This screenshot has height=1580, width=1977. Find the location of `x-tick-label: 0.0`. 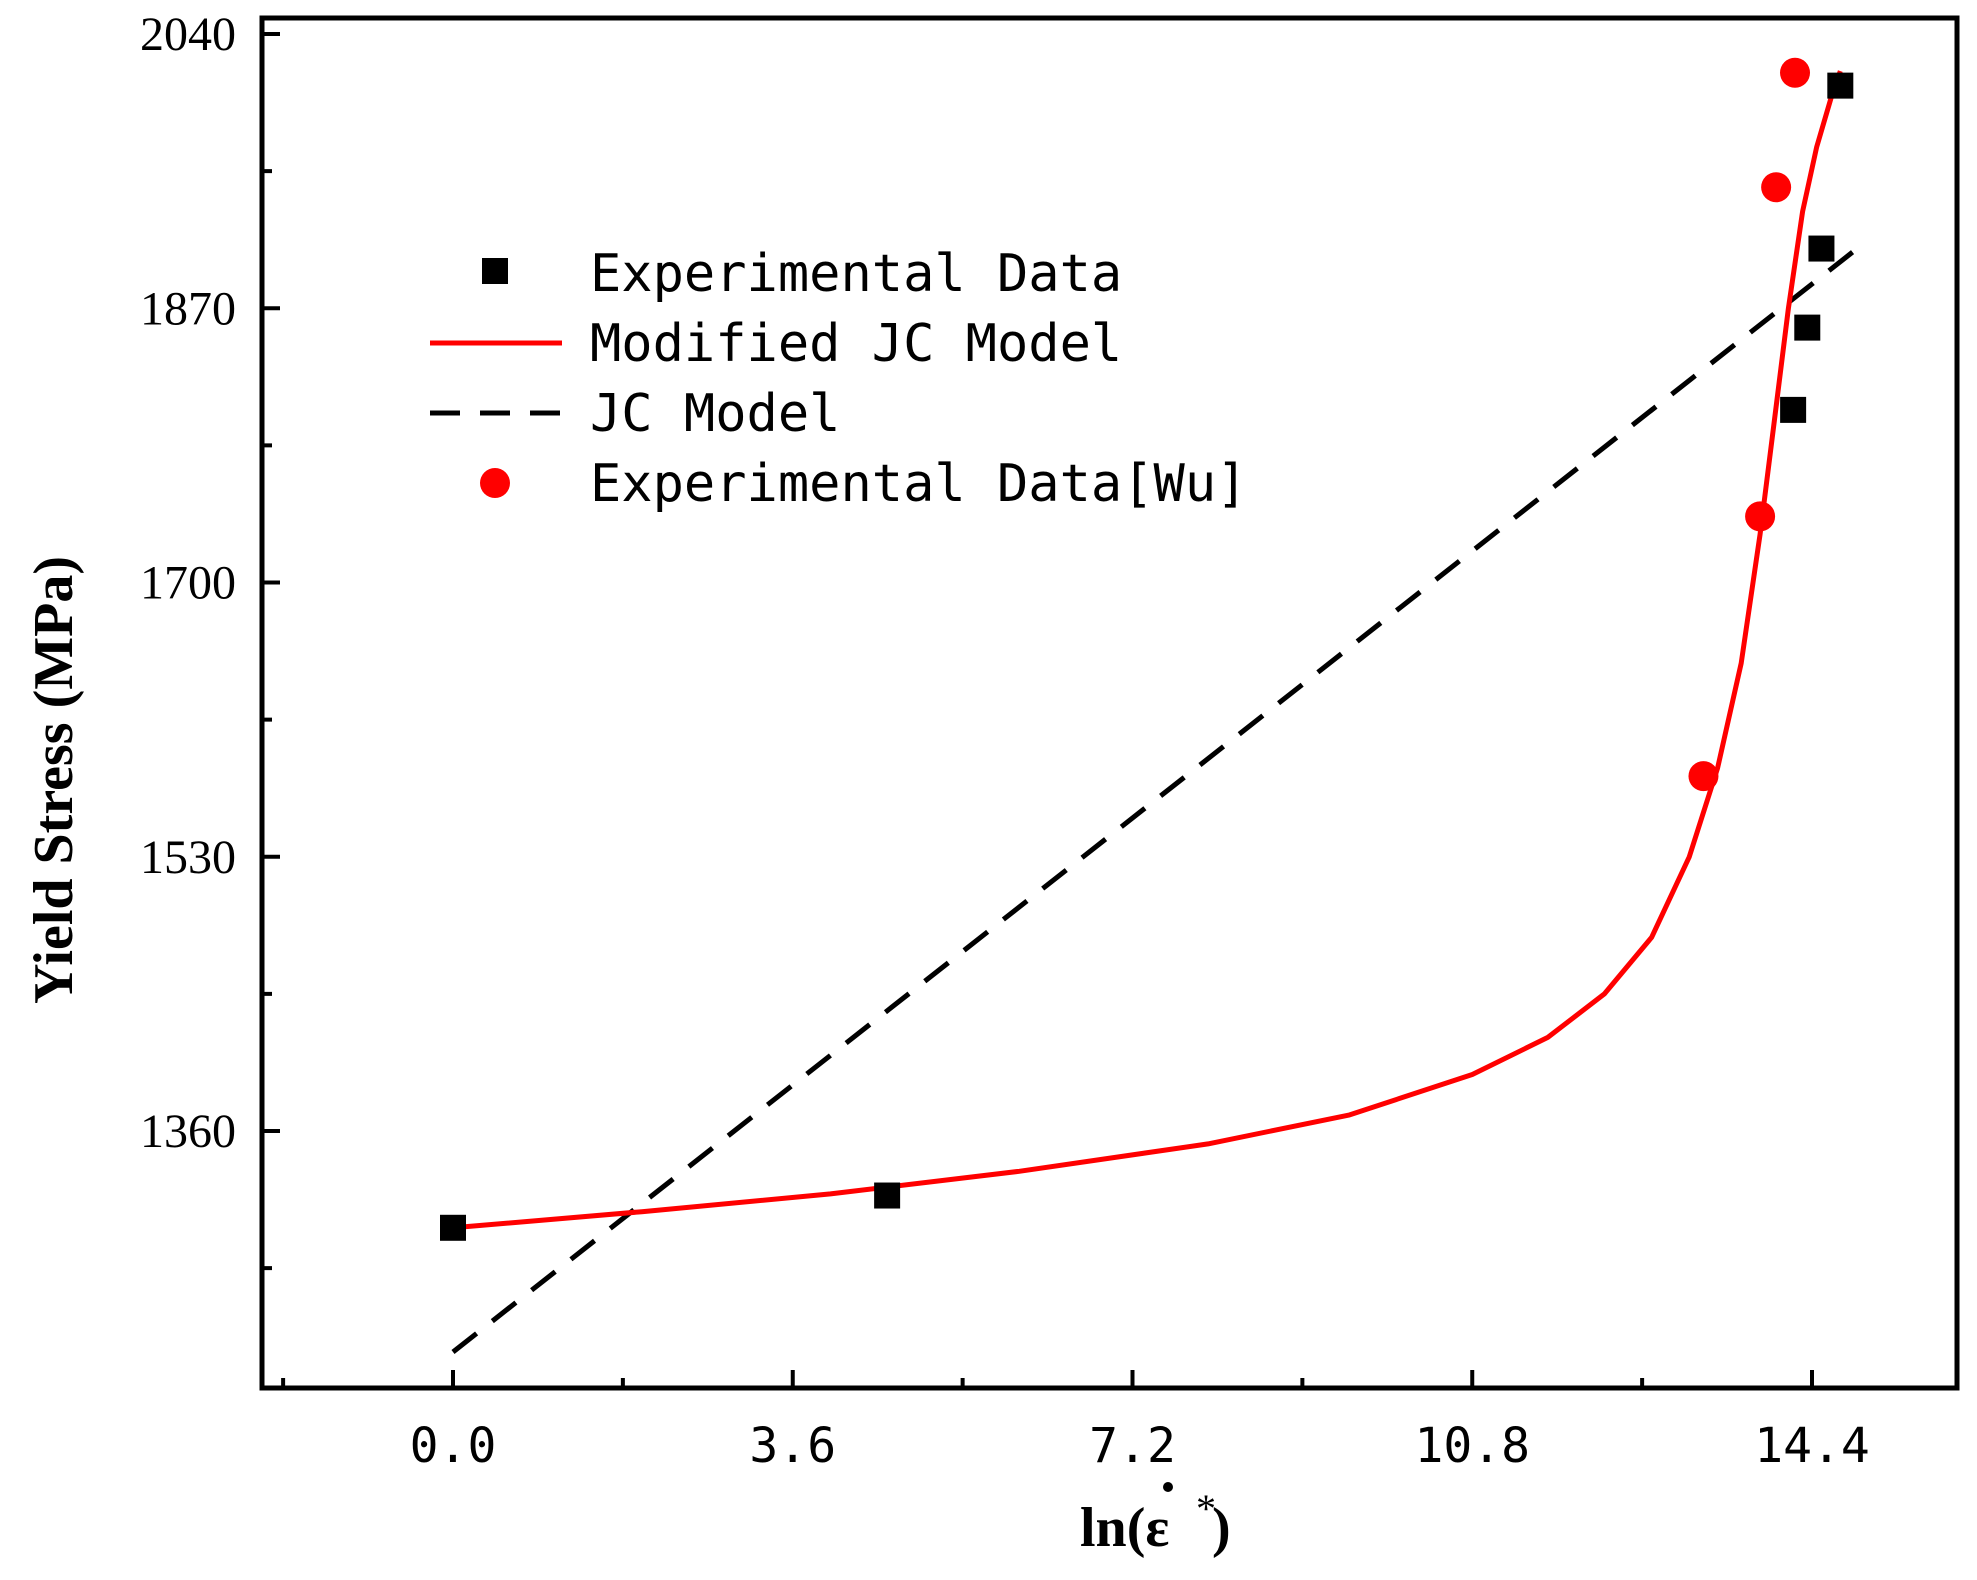

x-tick-label: 0.0 is located at coordinates (453, 1446).